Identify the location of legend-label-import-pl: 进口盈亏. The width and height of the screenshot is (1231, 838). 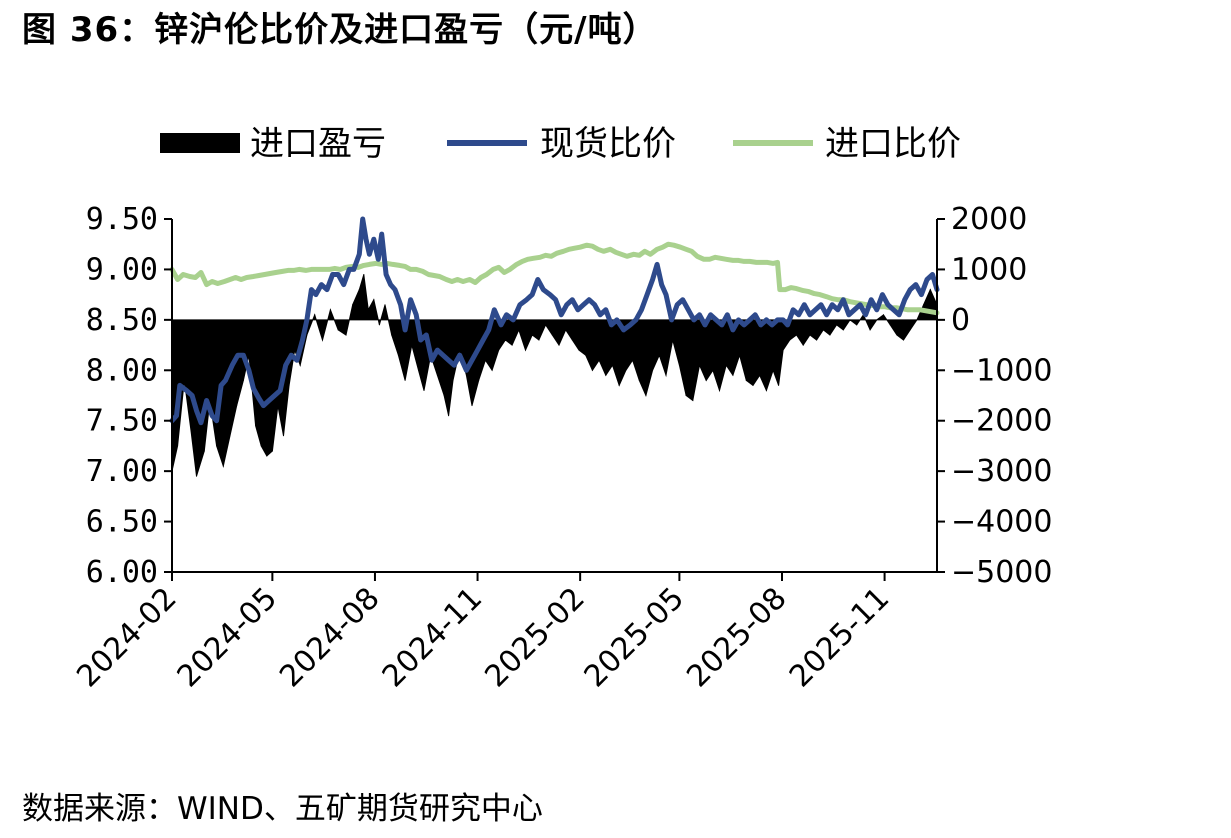
(318, 144).